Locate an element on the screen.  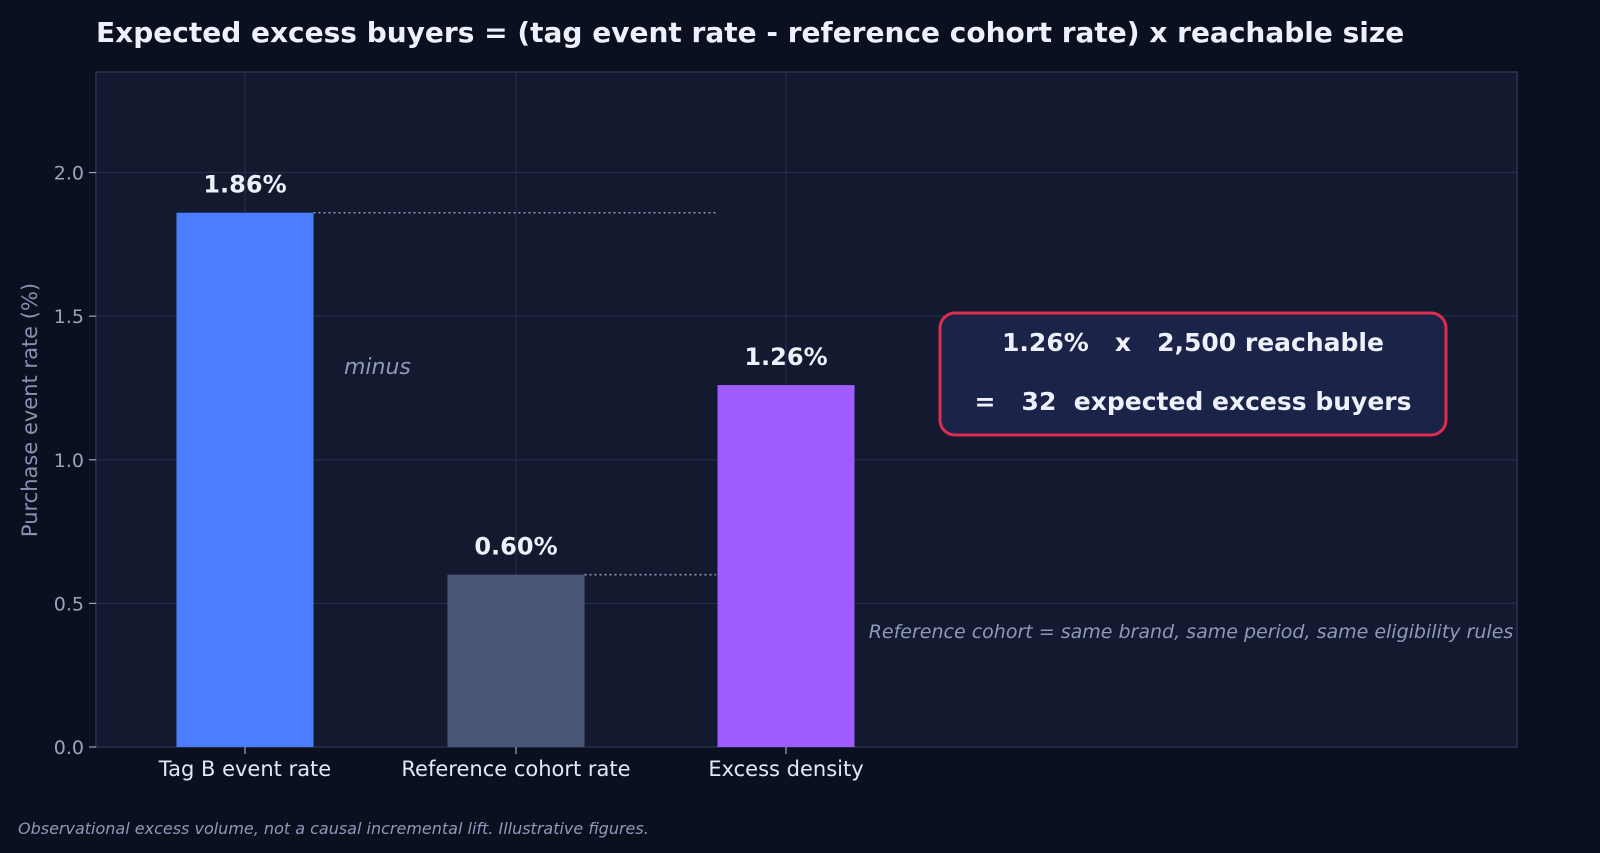
y-tick-label: 1.5 is located at coordinates (69, 317).